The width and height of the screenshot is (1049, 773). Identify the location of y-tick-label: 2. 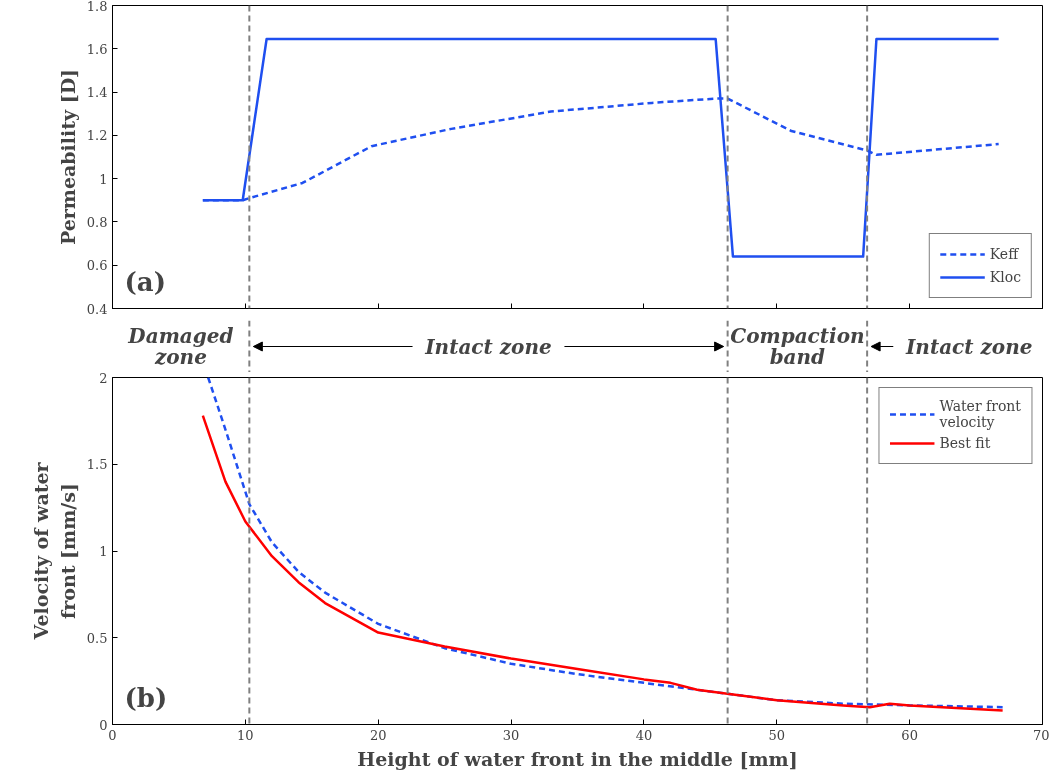
(103, 378).